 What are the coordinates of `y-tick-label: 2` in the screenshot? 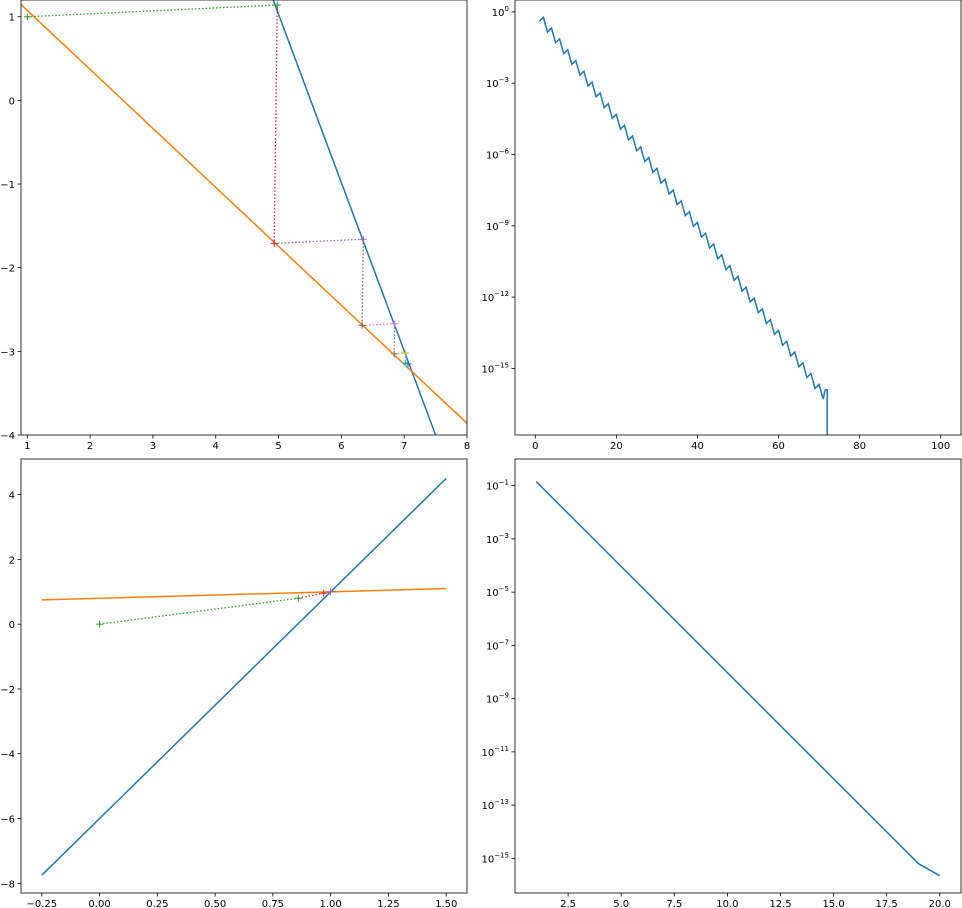 It's located at (12, 560).